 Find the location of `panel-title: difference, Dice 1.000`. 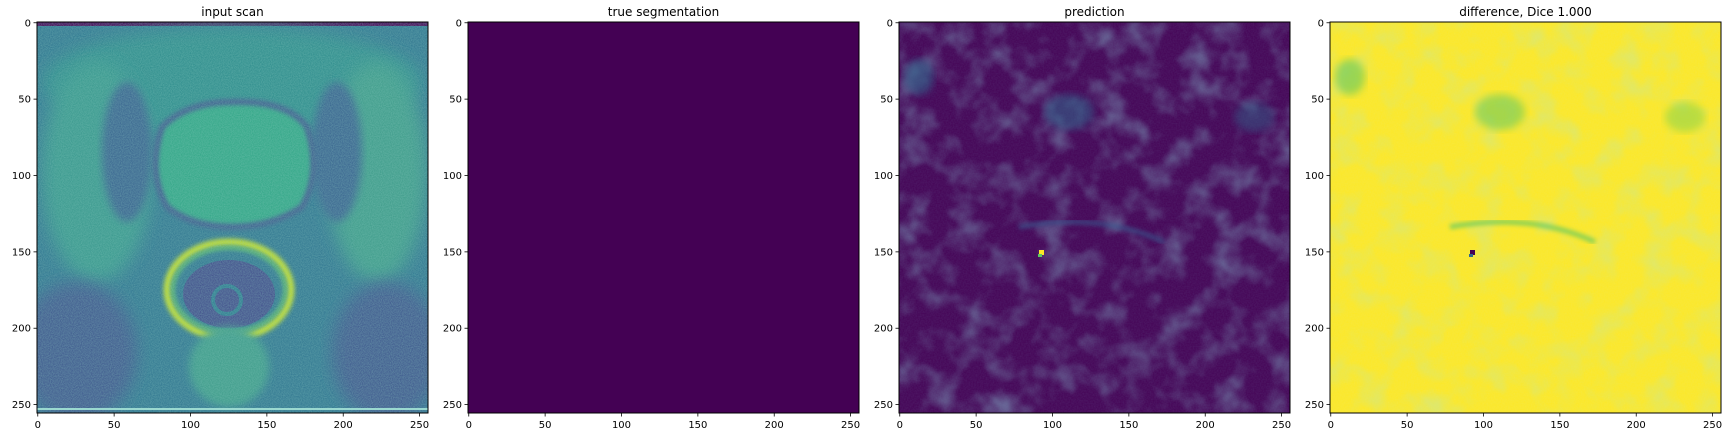

panel-title: difference, Dice 1.000 is located at coordinates (1525, 12).